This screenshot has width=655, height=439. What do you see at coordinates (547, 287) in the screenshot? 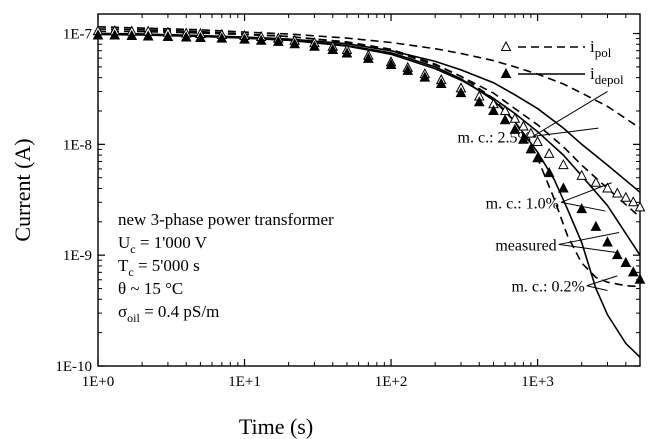
I see `annotation-mc02: m. c.: 0.2%` at bounding box center [547, 287].